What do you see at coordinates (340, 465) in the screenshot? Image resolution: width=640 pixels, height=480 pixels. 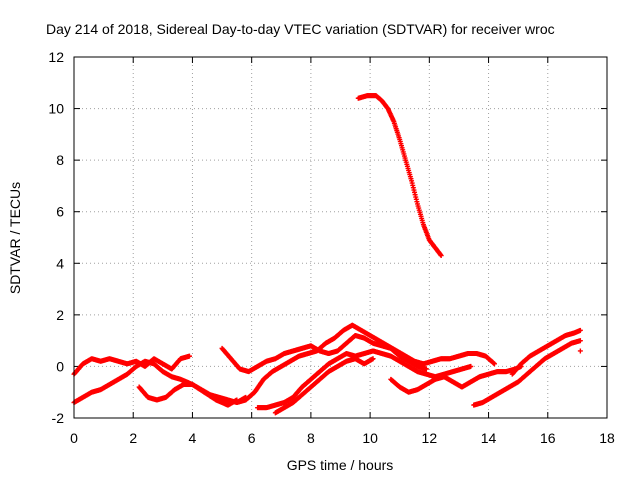 I see `x-axis-title: GPS time / hours` at bounding box center [340, 465].